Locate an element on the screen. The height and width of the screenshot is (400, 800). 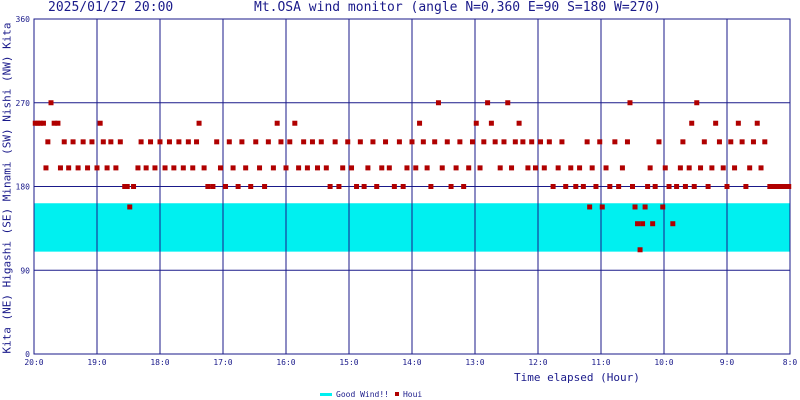
good-wind-swatch is located at coordinates (326, 394).